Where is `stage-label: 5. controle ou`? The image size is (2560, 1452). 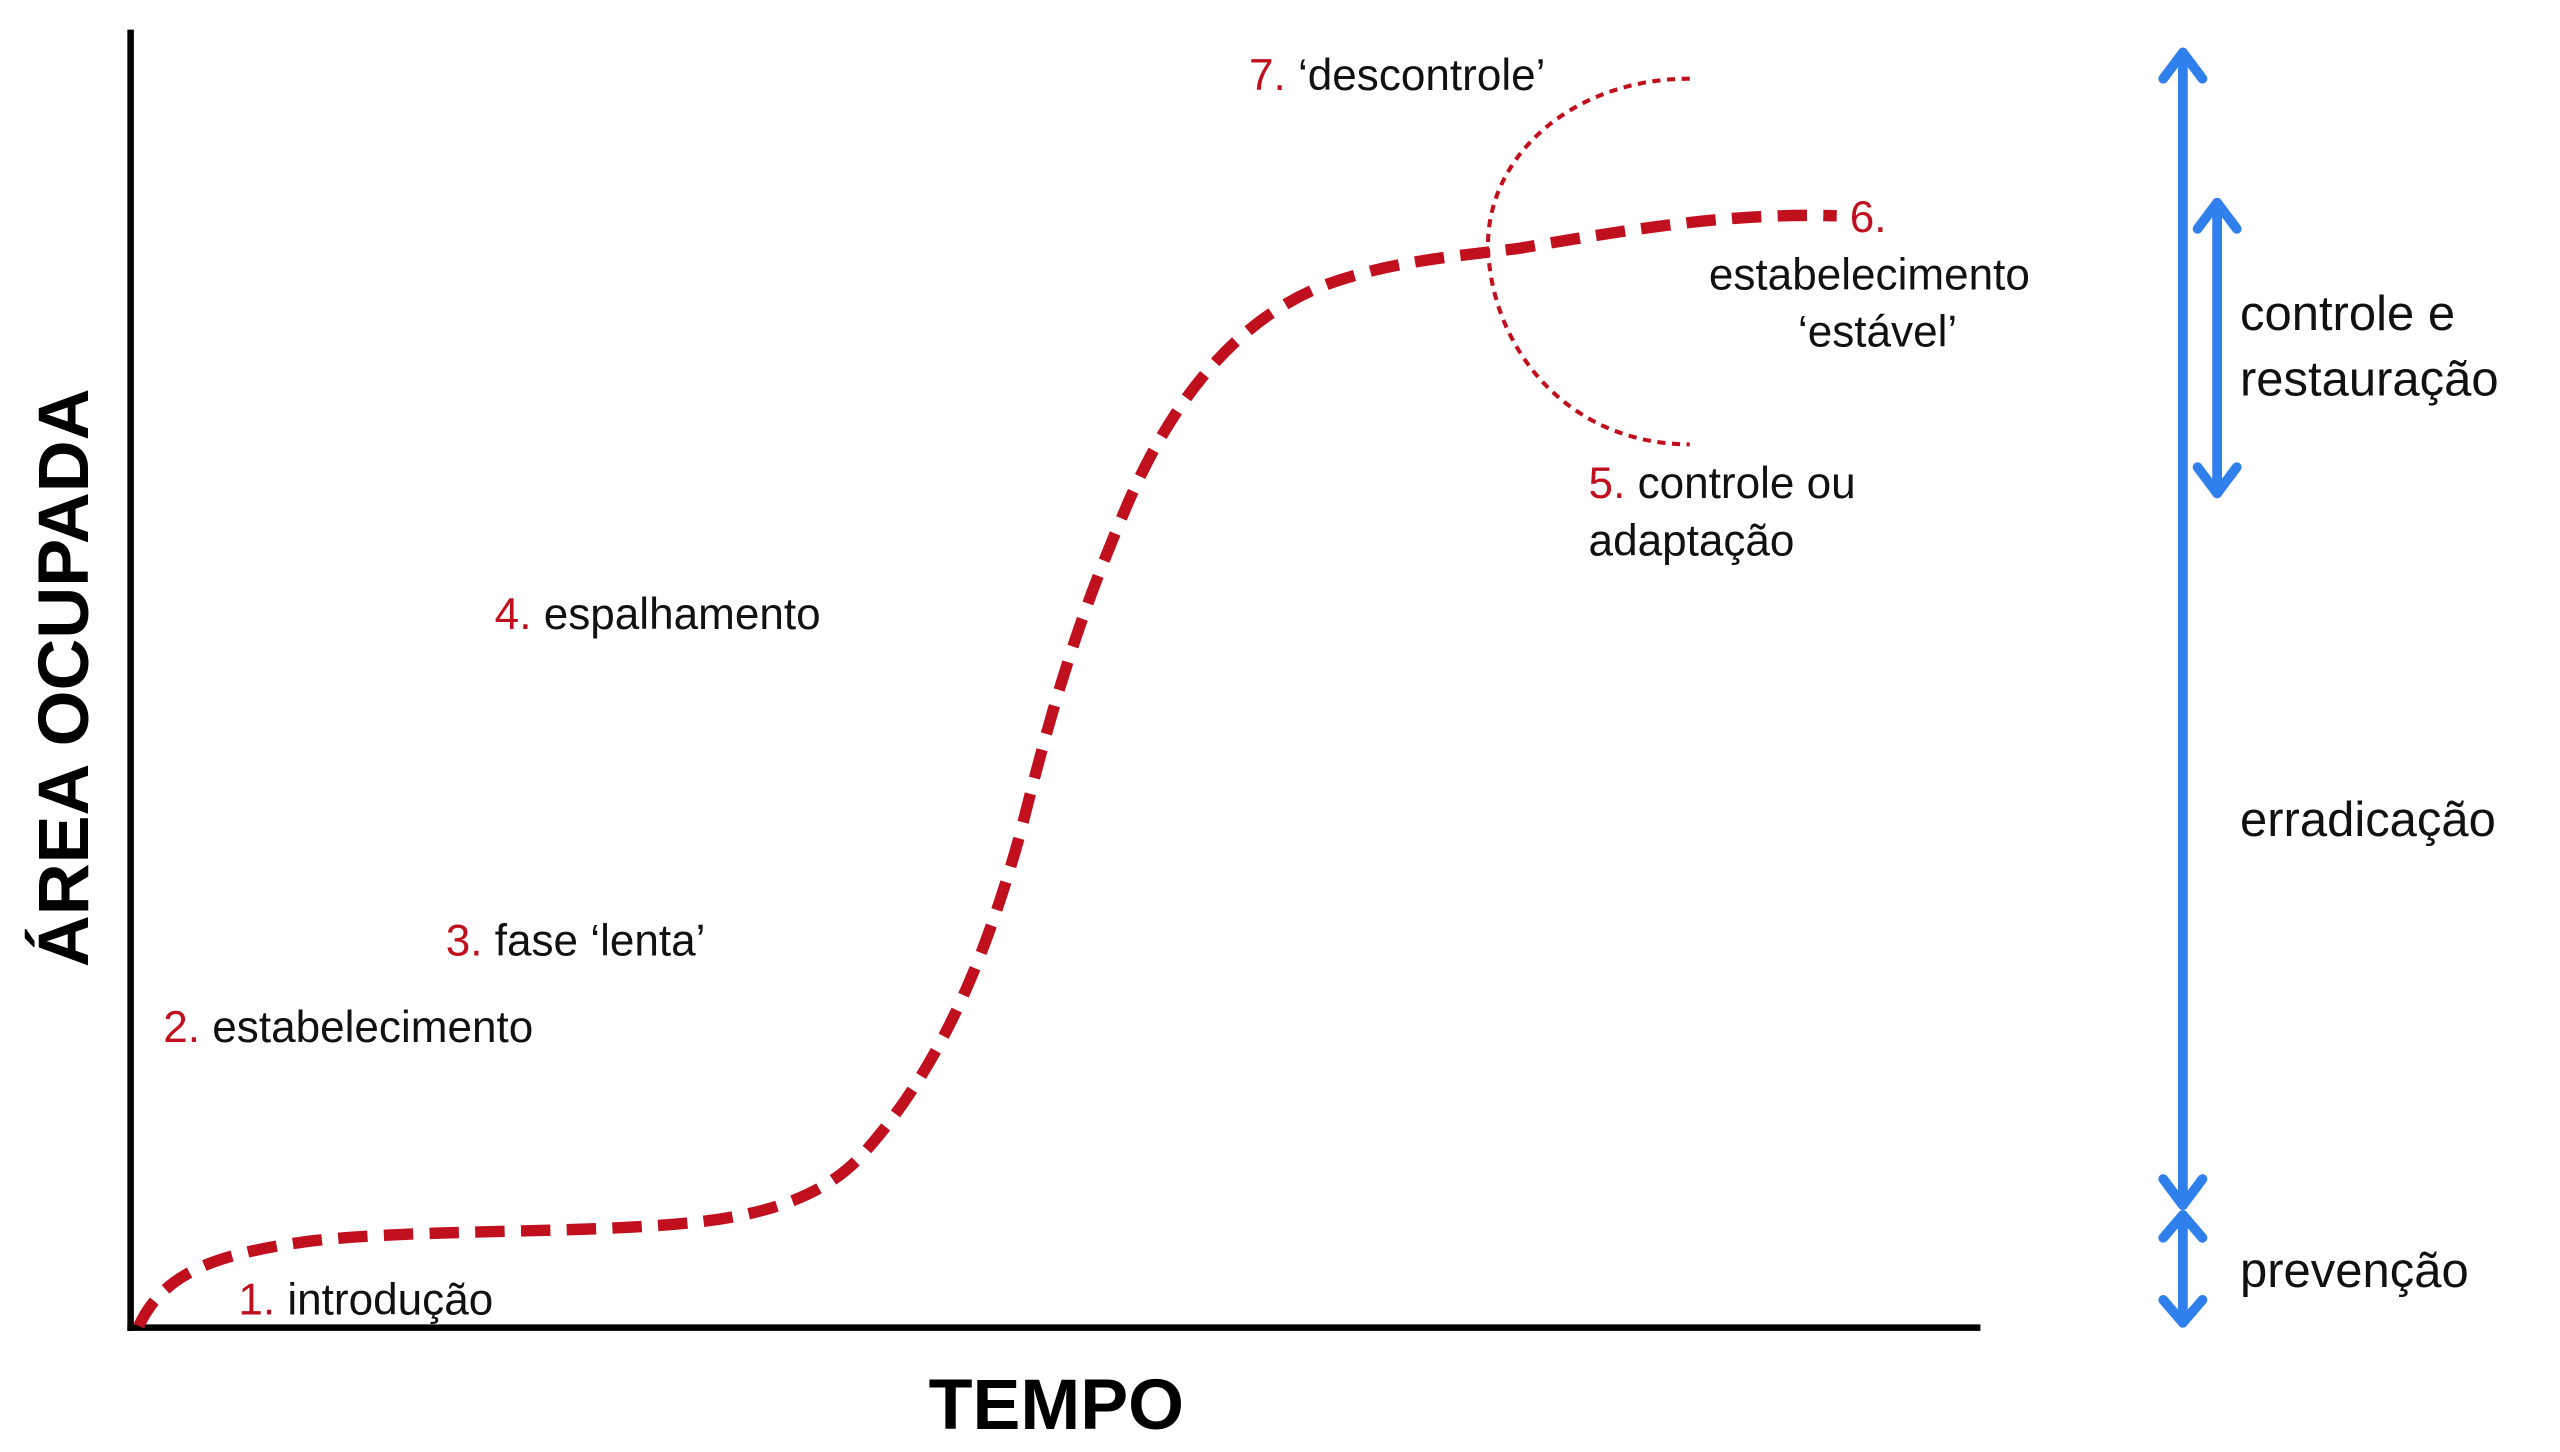 stage-label: 5. controle ou is located at coordinates (1722, 483).